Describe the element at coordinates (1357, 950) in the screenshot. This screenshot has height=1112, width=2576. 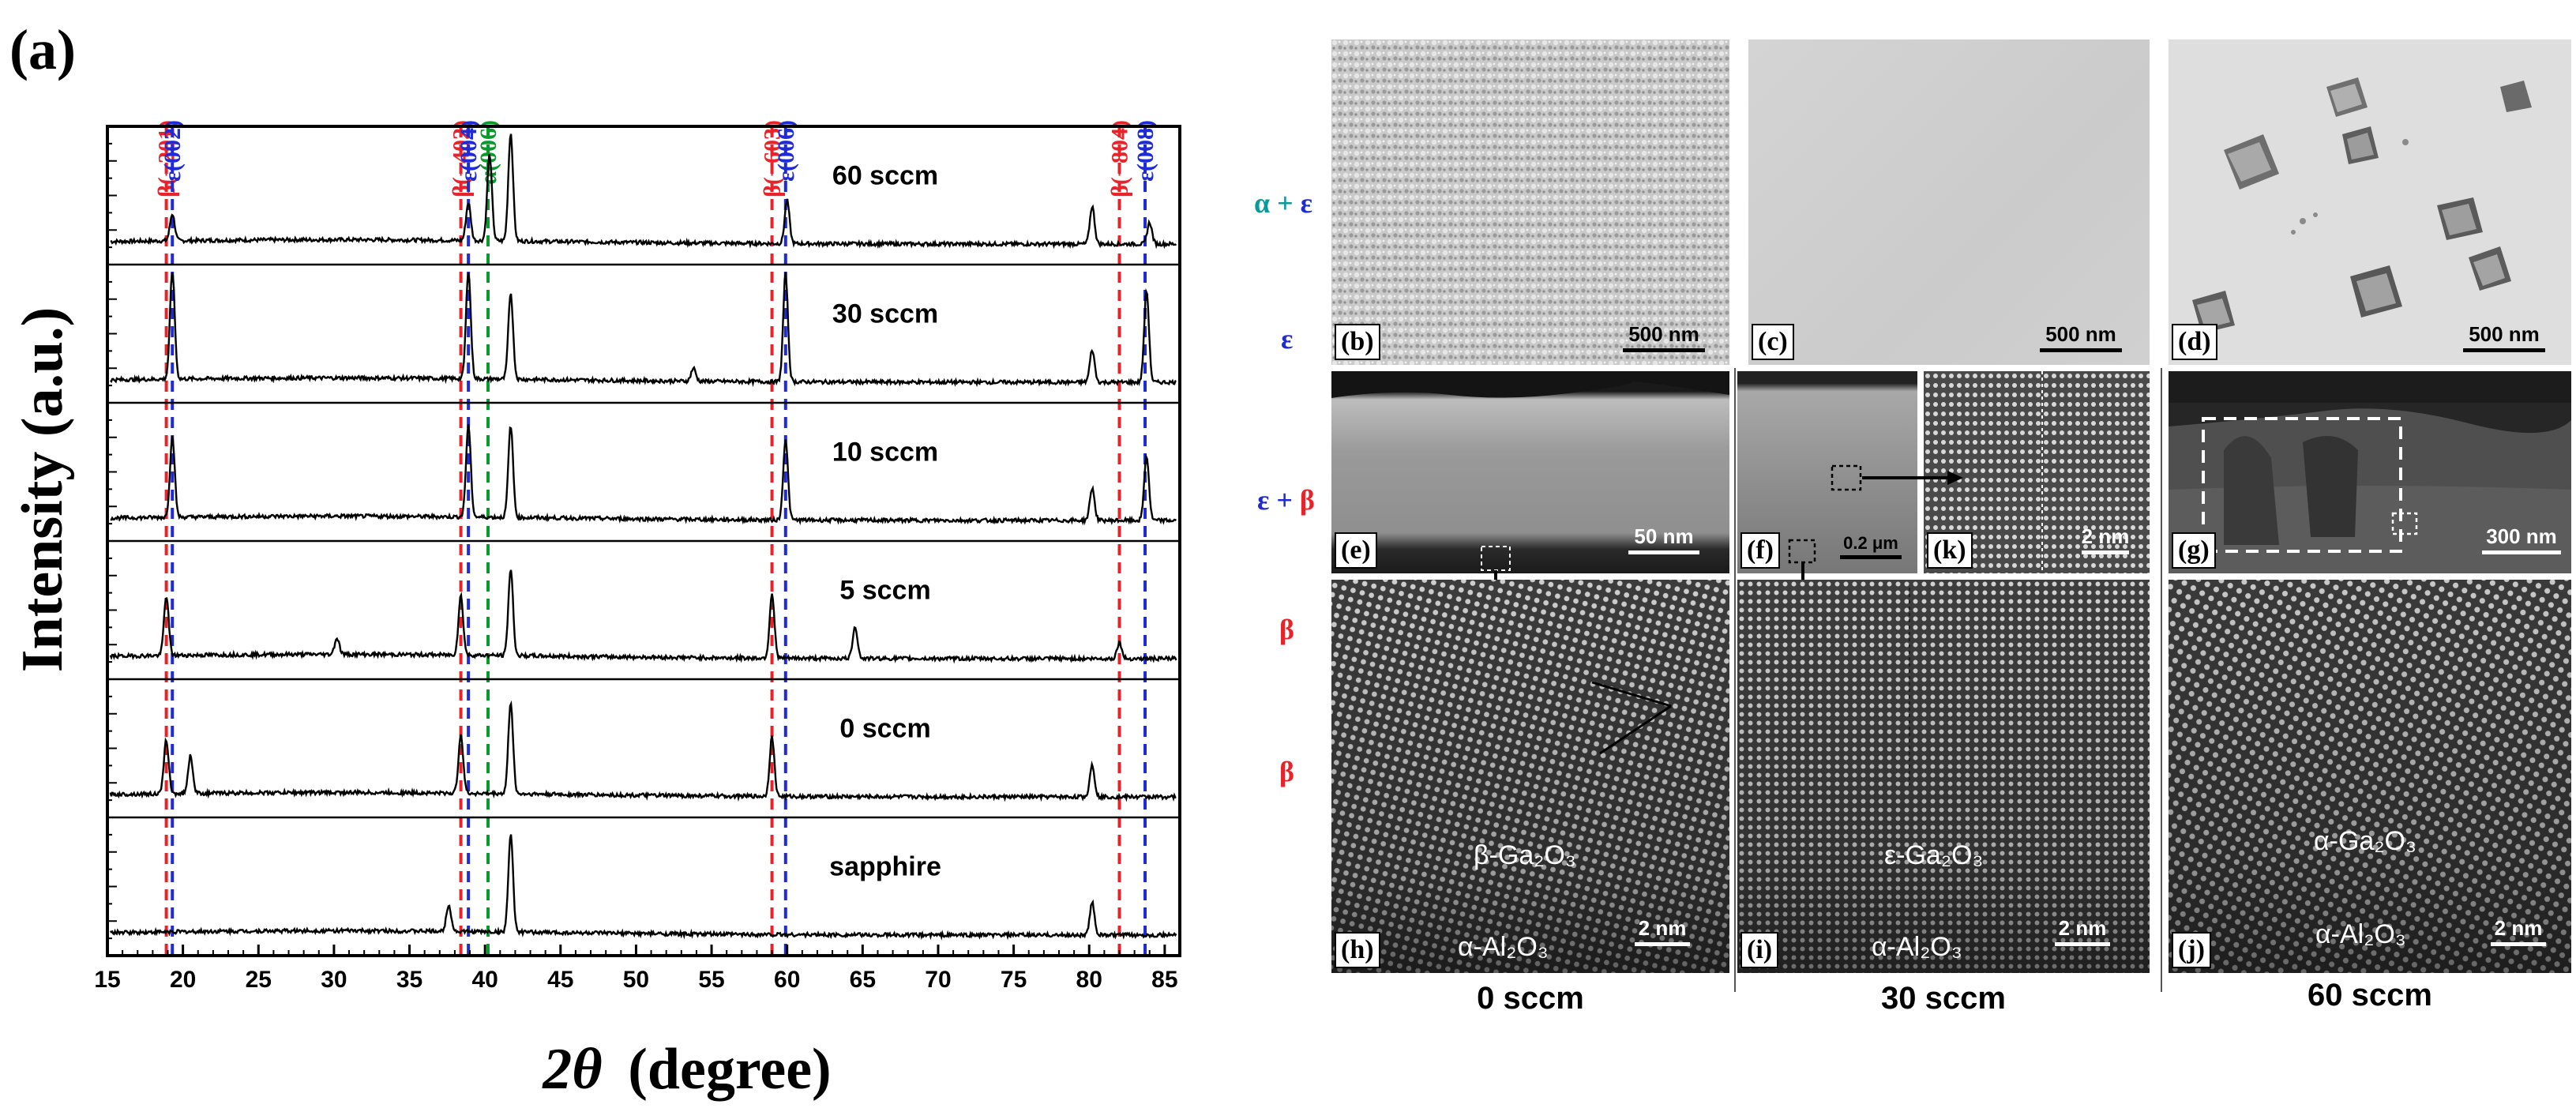
I see `panel-h-tag: (h)` at that location.